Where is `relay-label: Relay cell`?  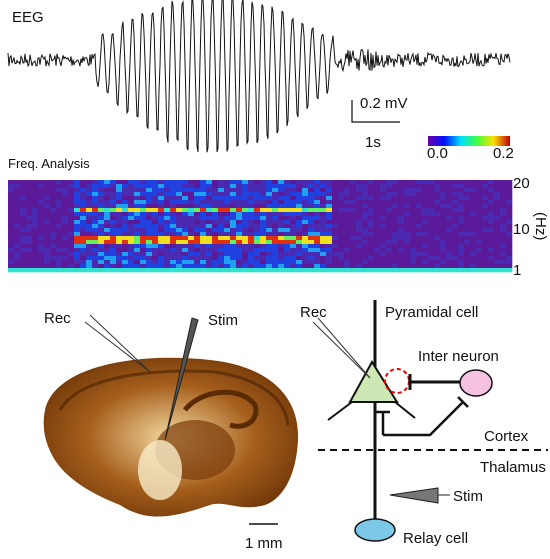
relay-label: Relay cell is located at coordinates (435, 538).